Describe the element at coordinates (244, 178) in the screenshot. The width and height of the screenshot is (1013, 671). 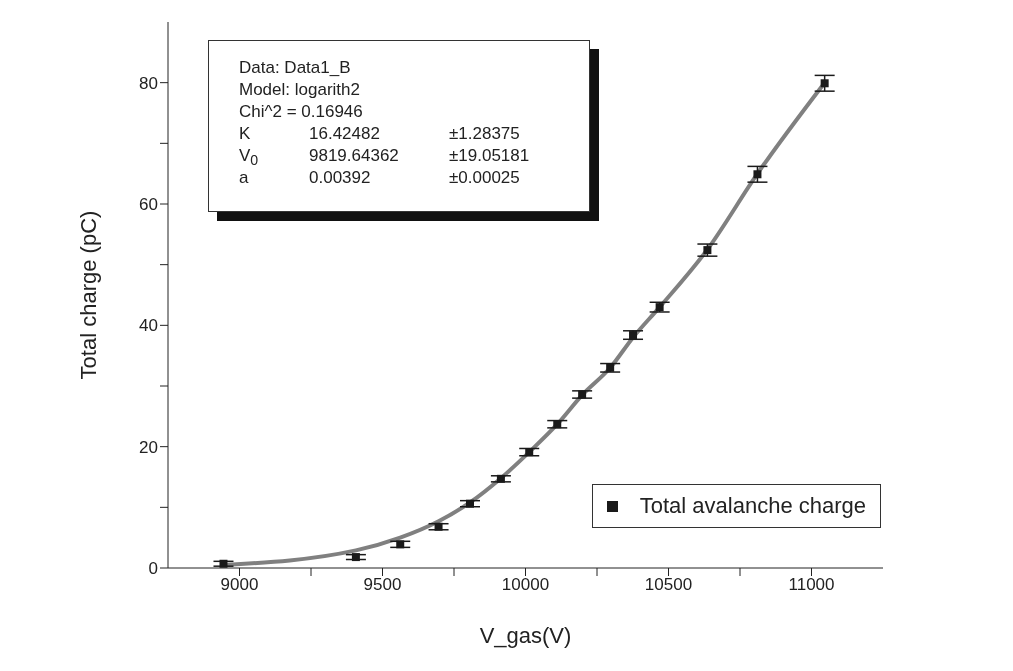
I see `annotation: a` at that location.